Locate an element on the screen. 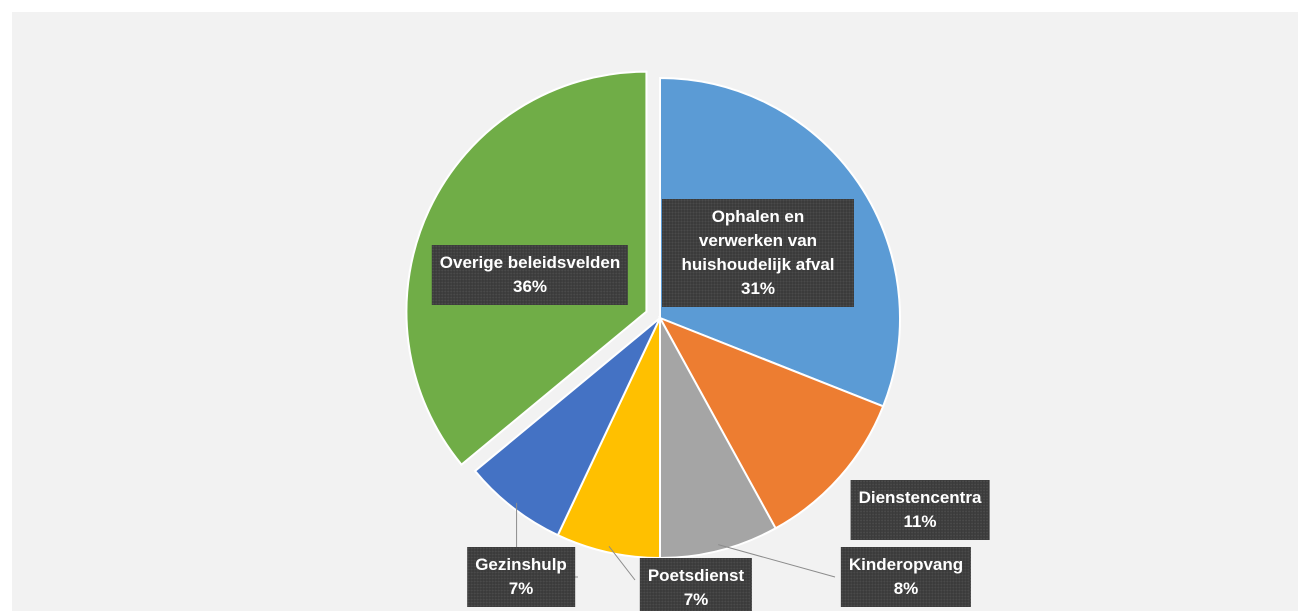 The width and height of the screenshot is (1298, 611). data-label-category: Gezinshulp is located at coordinates (521, 564).